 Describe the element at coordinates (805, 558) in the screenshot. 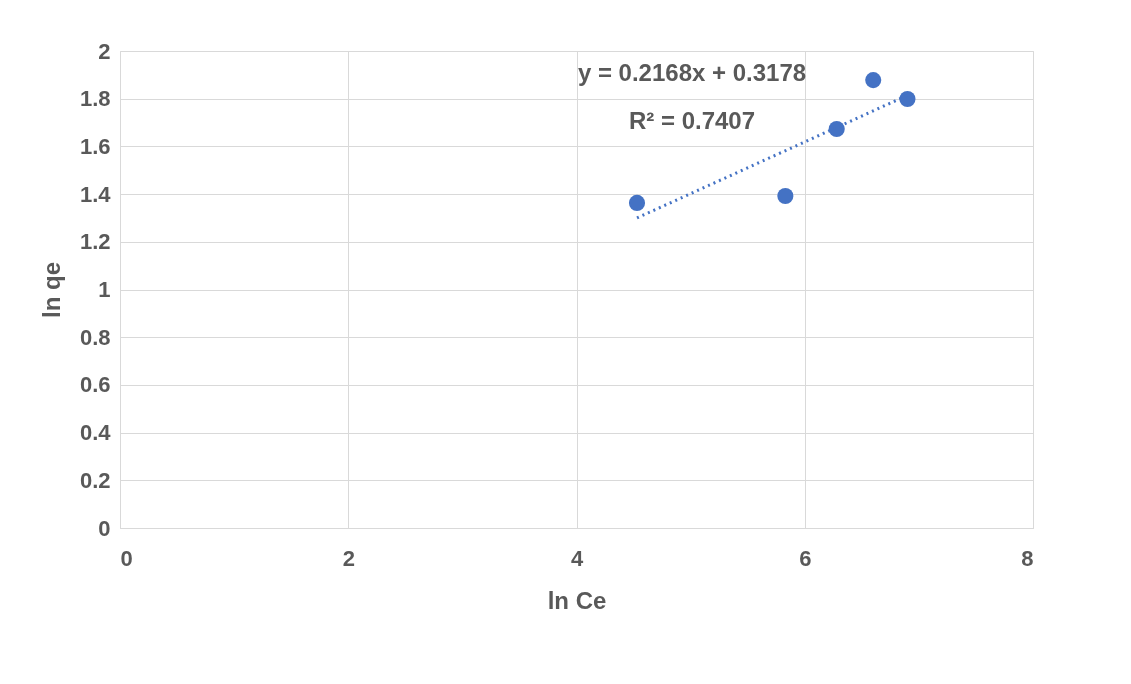

I see `x-tick-label: 6` at that location.